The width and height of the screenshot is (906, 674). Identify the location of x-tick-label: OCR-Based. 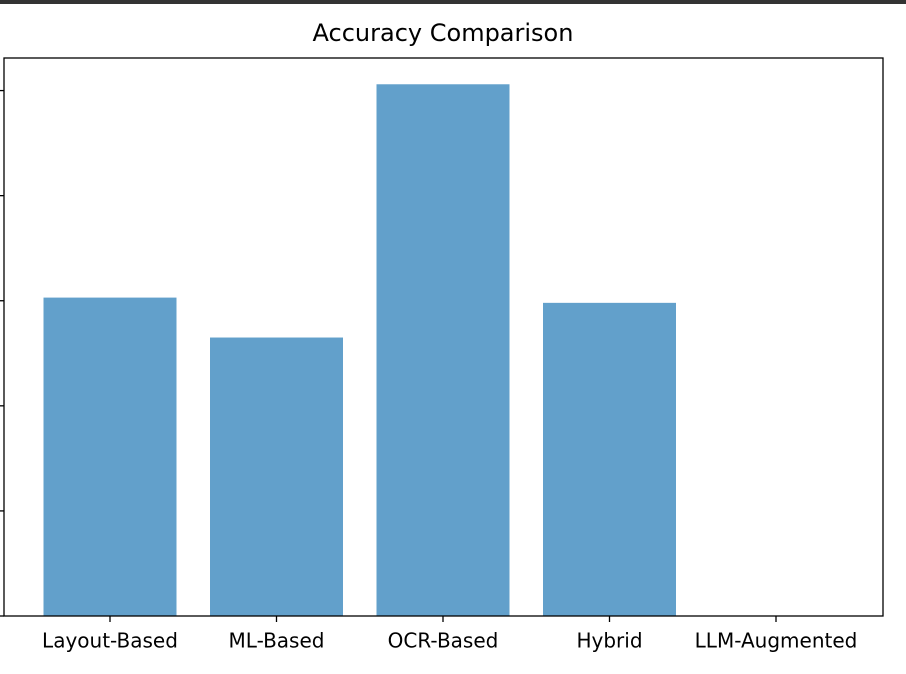
(443, 641).